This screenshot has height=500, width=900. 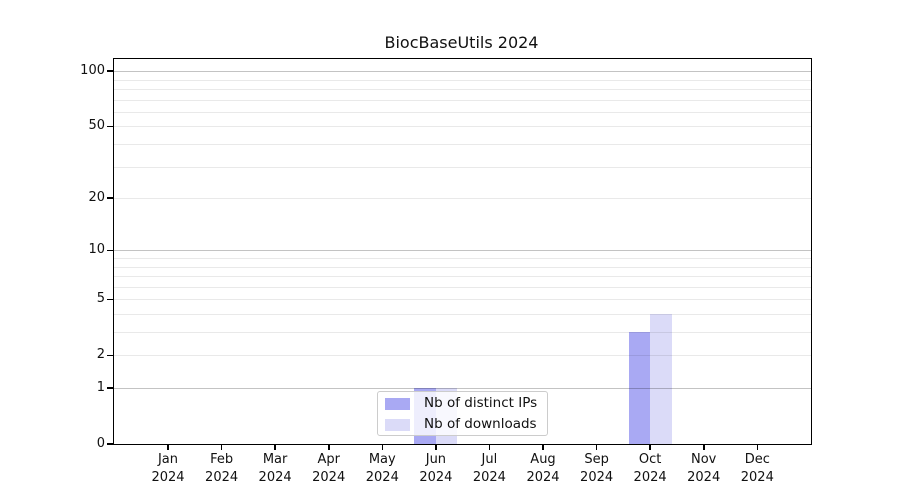 What do you see at coordinates (704, 447) in the screenshot?
I see `x-tick-nov` at bounding box center [704, 447].